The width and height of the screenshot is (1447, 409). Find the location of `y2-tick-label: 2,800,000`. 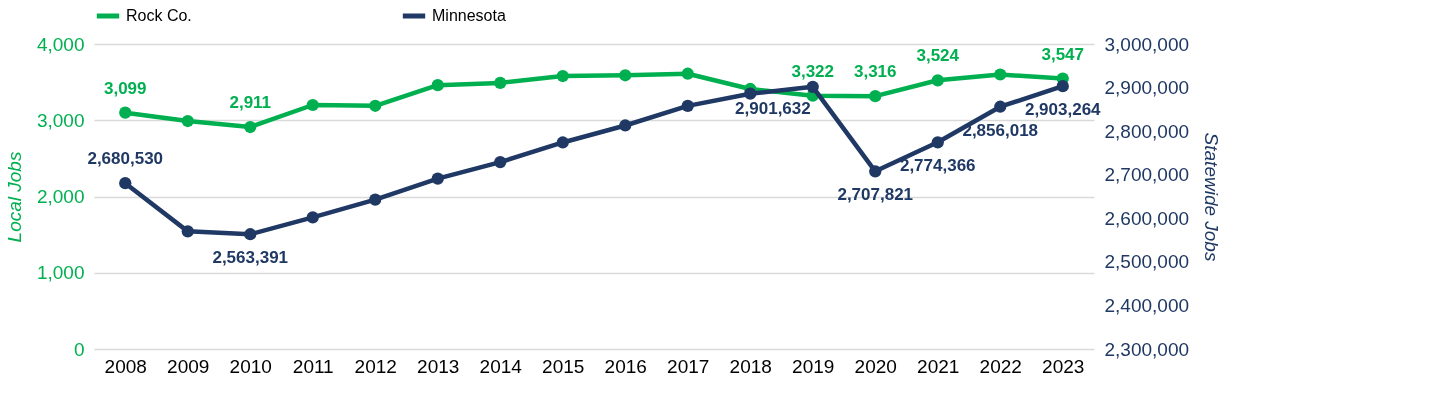

y2-tick-label: 2,800,000 is located at coordinates (1147, 131).